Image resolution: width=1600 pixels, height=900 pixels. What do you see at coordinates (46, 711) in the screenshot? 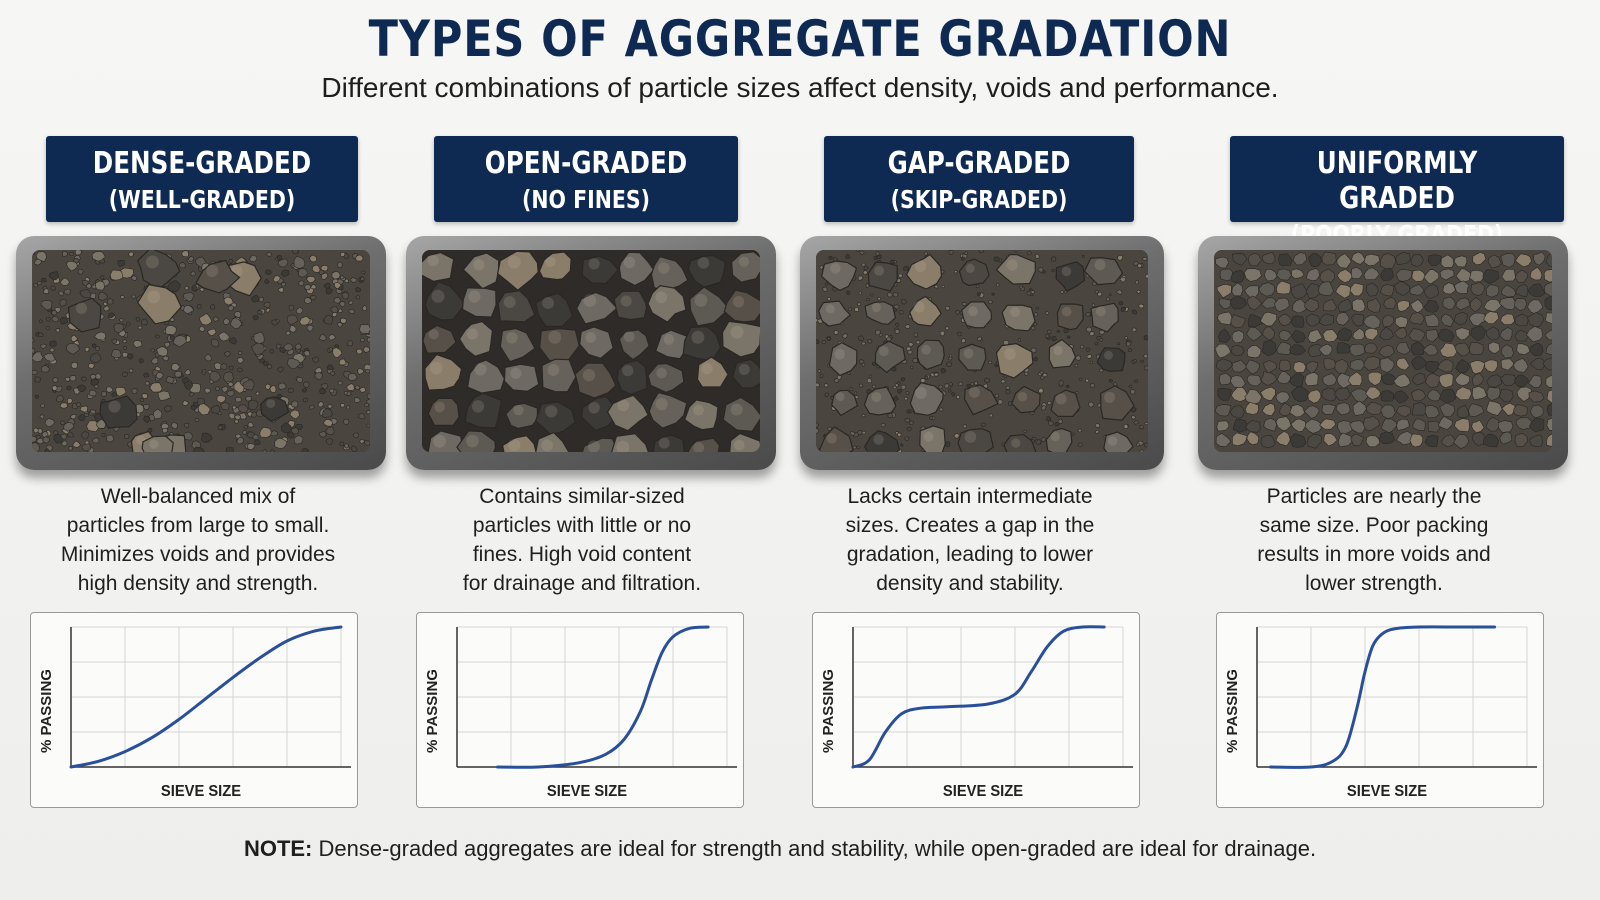
I see `y-axis-label: % PASSING` at bounding box center [46, 711].